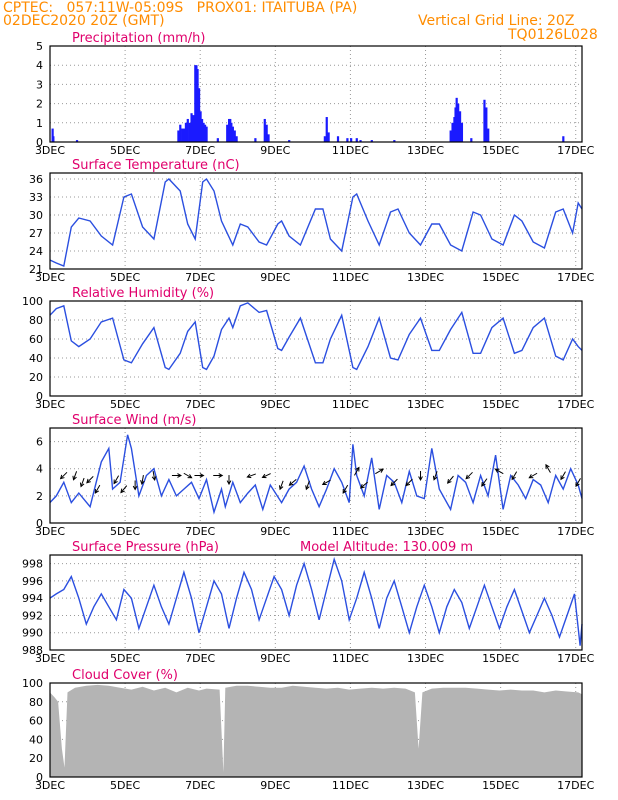  What do you see at coordinates (39, 123) in the screenshot?
I see `ytick-label: 1` at bounding box center [39, 123].